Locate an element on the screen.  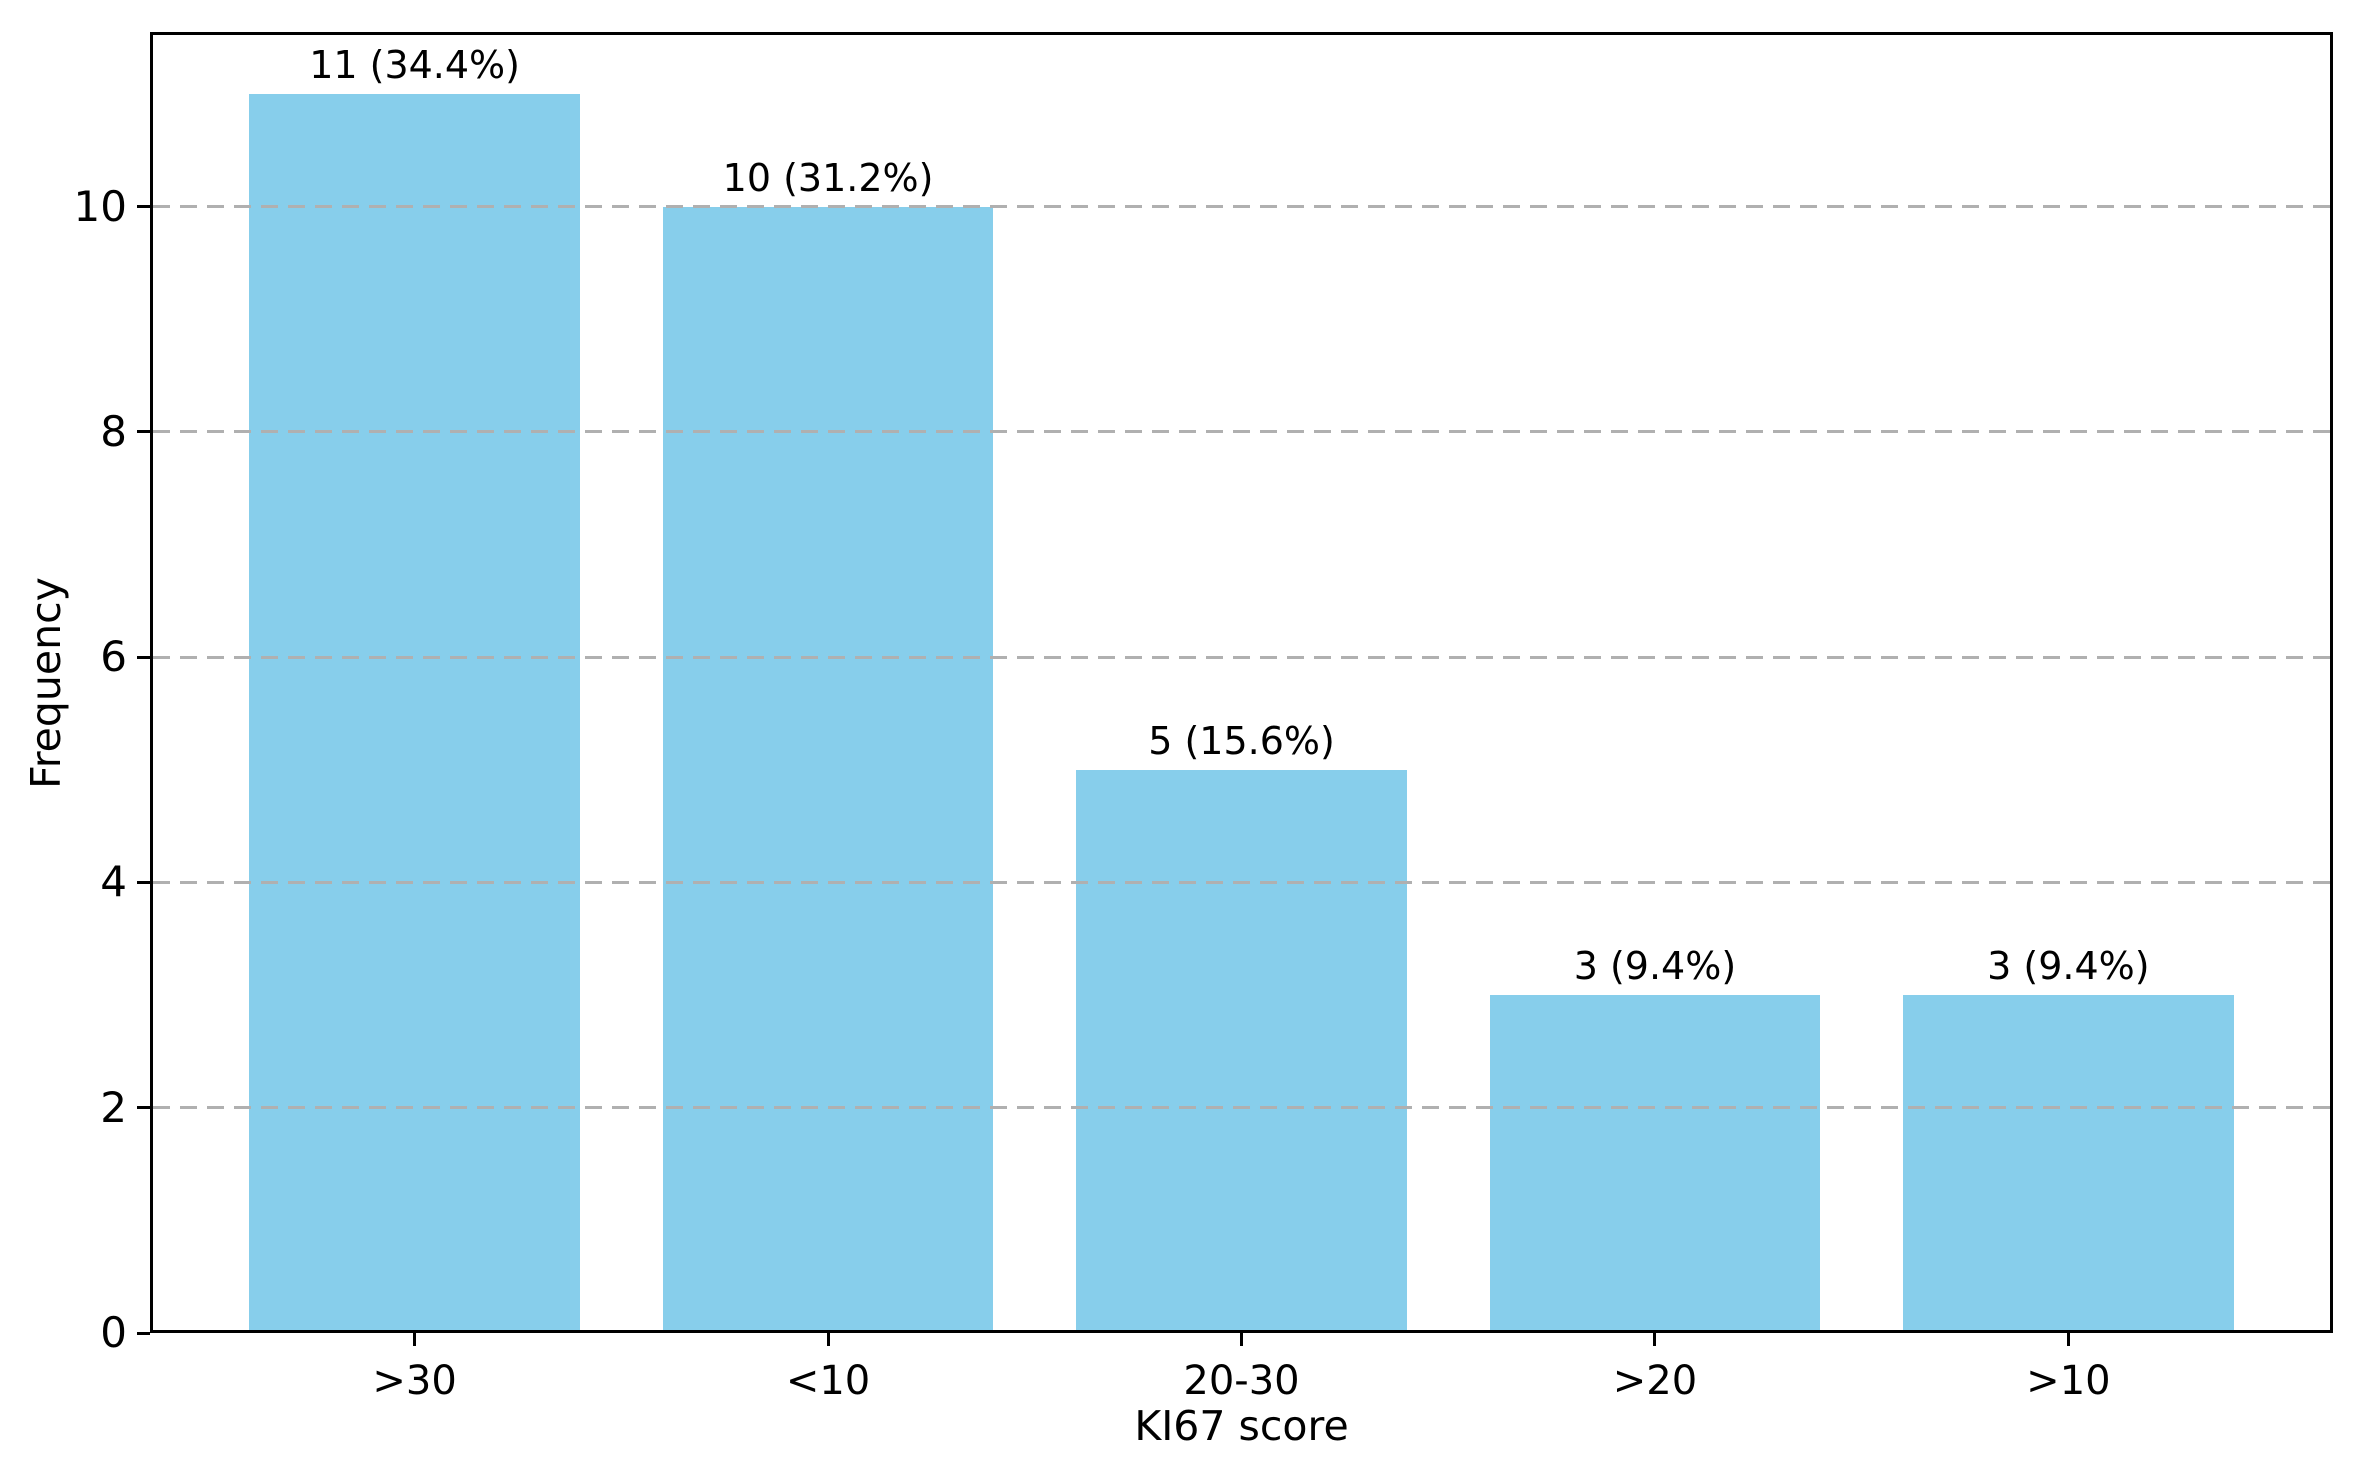
y-tick-label: 10 is located at coordinates (100, 206).